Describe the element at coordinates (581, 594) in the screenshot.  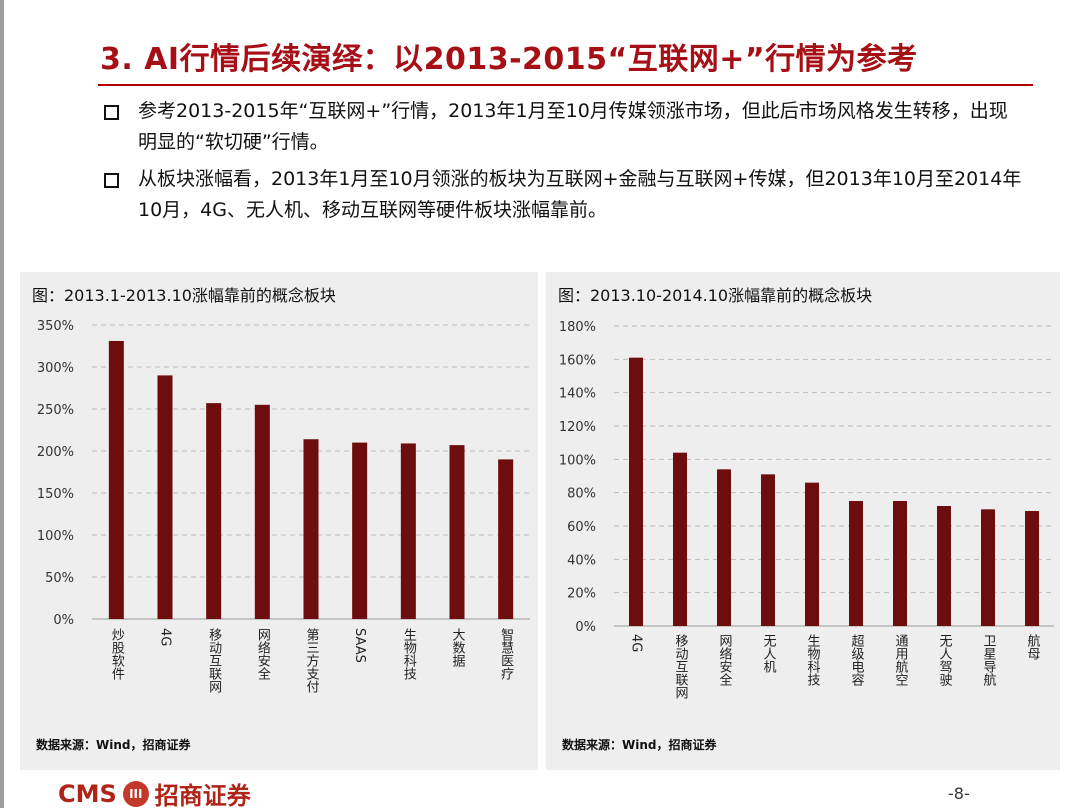
I see `y-tick-label: 20%` at that location.